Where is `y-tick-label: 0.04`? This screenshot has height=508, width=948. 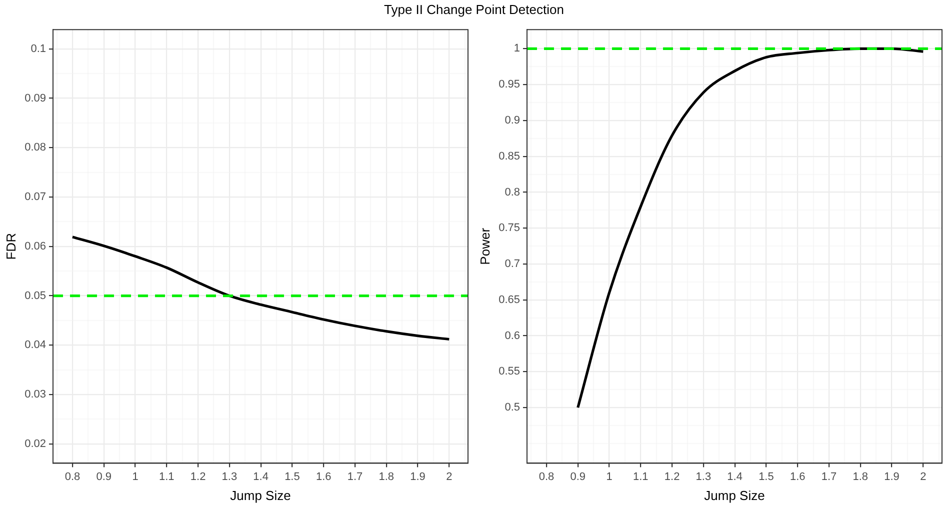 y-tick-label: 0.04 is located at coordinates (35, 345).